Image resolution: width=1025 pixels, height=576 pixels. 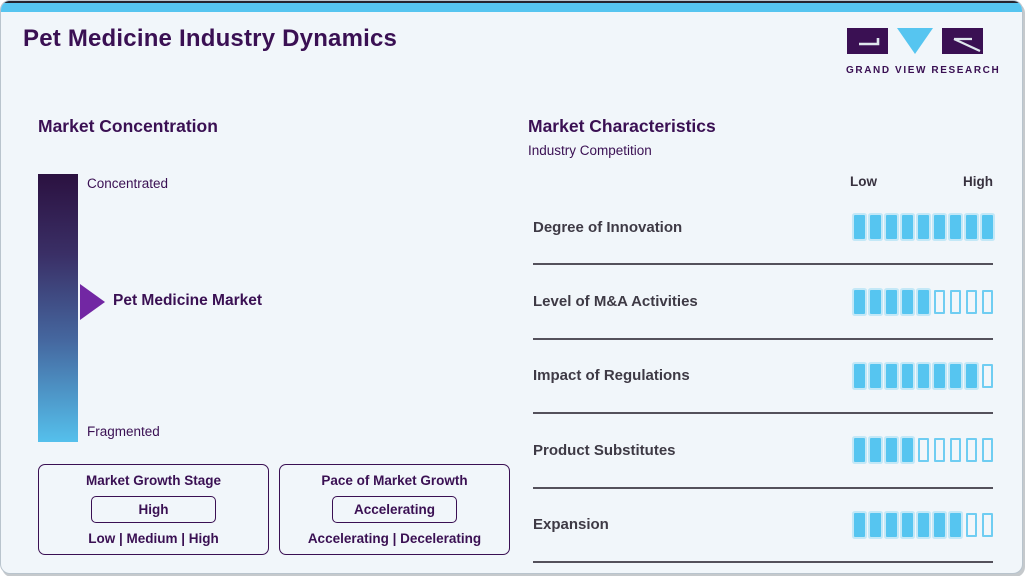 I want to click on market-position-label: Pet Medicine Market, so click(x=188, y=300).